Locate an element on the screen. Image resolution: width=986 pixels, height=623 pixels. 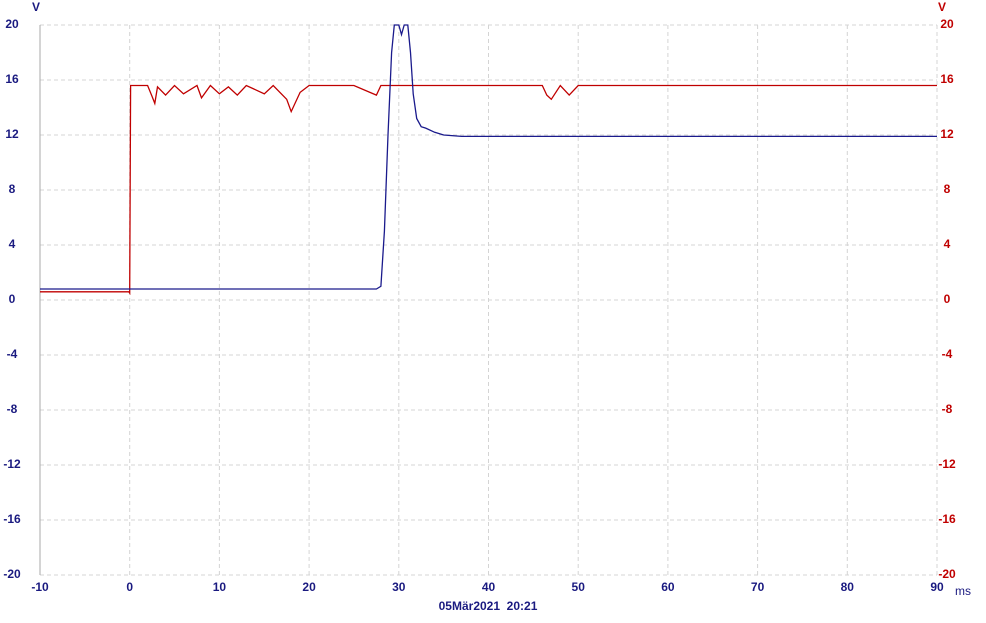
x-tick-label: 90 is located at coordinates (937, 587).